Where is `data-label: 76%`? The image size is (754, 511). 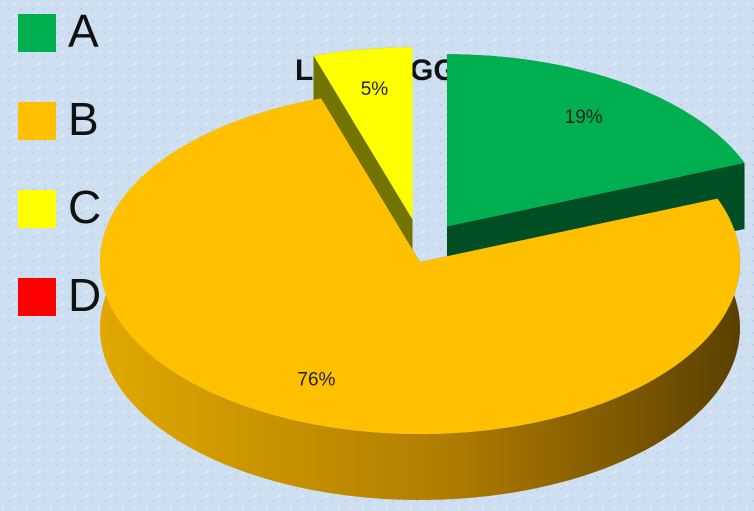
data-label: 76% is located at coordinates (316, 379).